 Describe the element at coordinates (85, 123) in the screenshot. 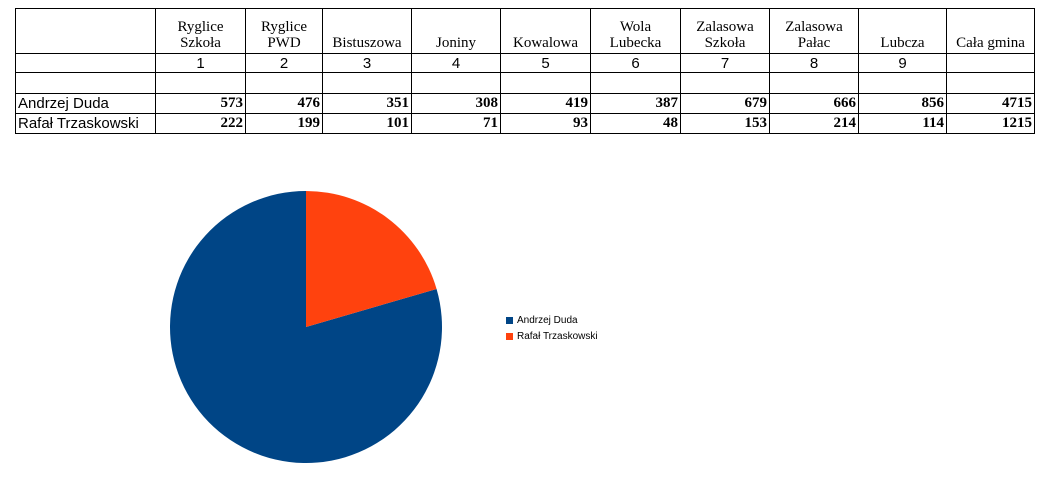

I see `candidate-name: Rafał Trzaskowski` at that location.